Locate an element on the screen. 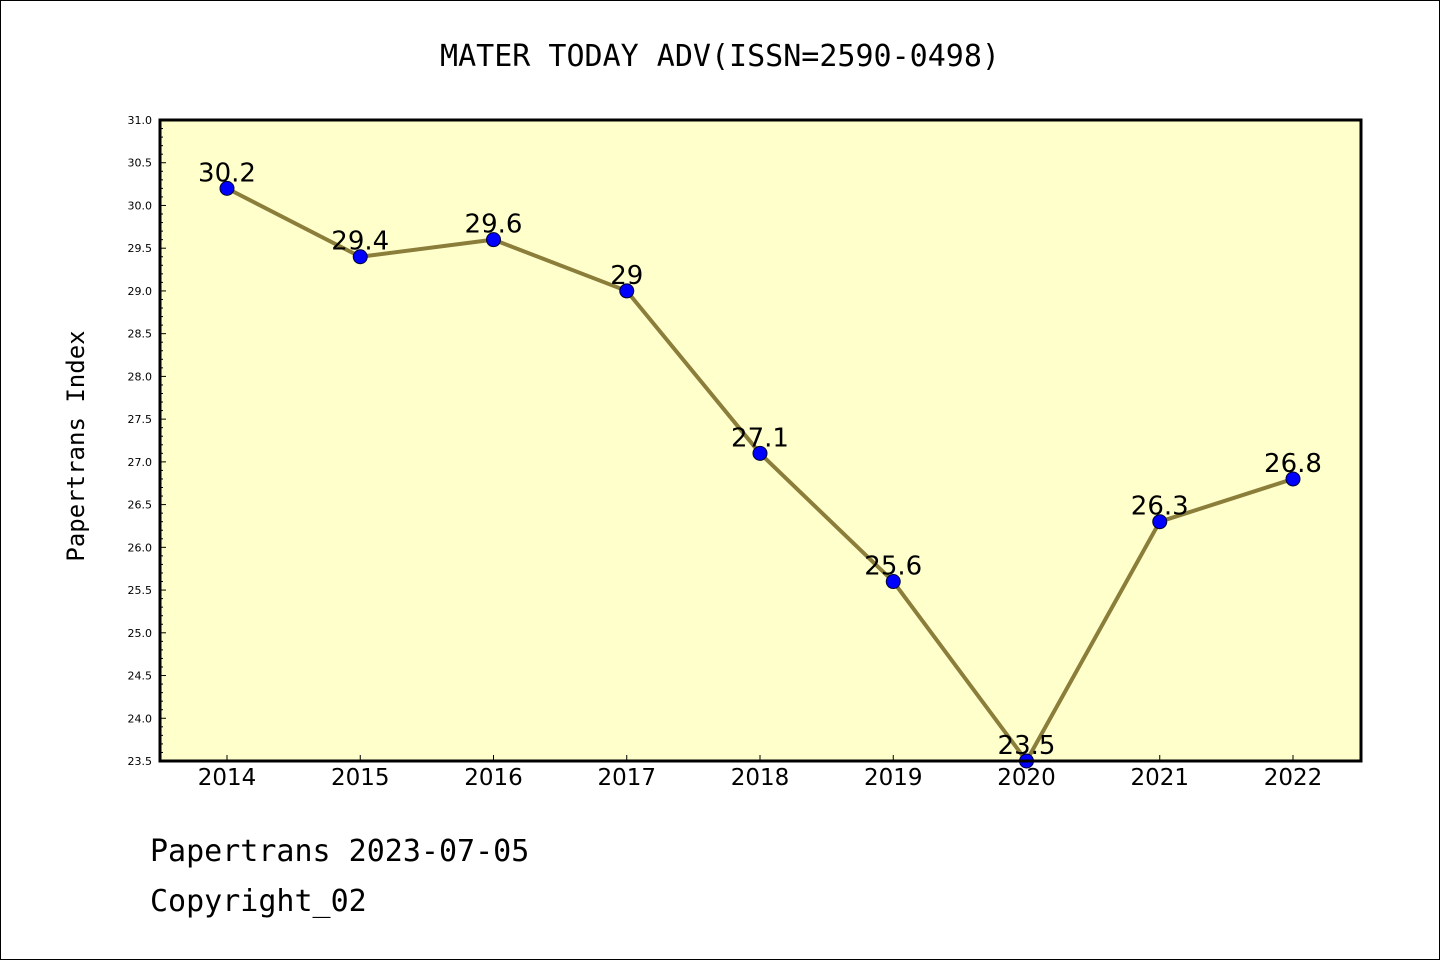  data-label: 26.8 is located at coordinates (1293, 464).